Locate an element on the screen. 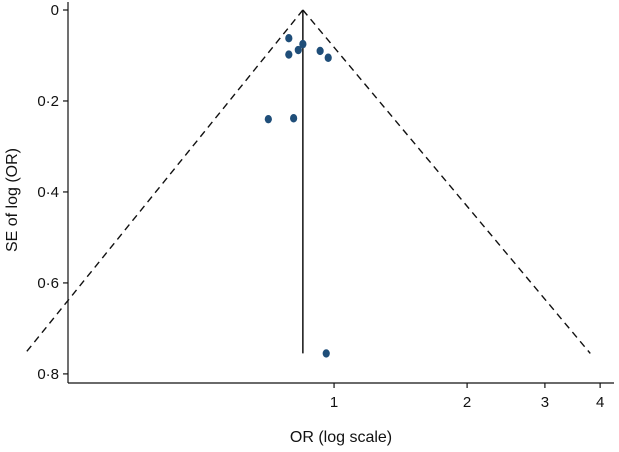 The height and width of the screenshot is (452, 619). x-tick-label: 3 is located at coordinates (545, 402).